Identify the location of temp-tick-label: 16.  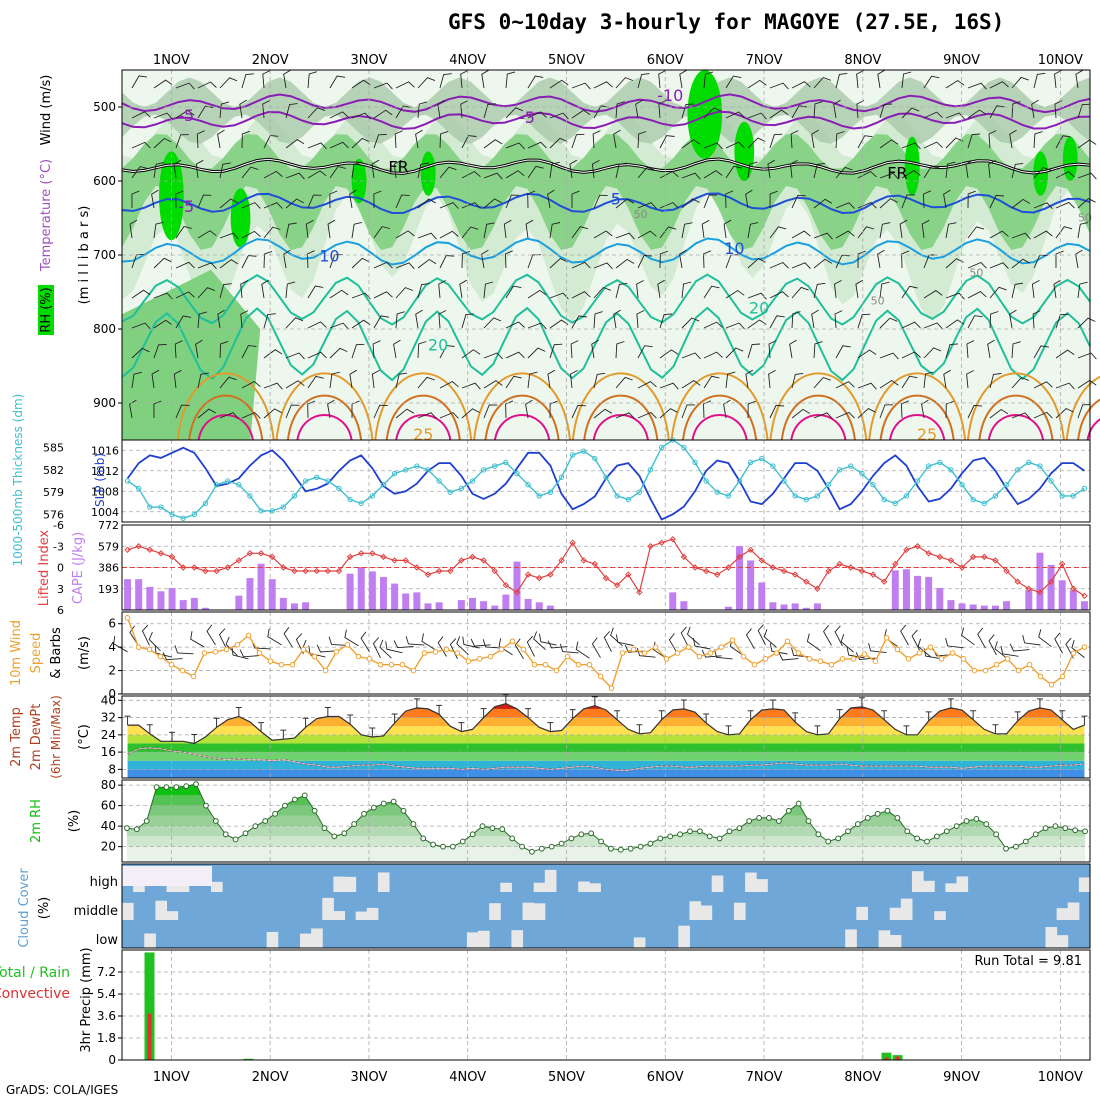
(108, 752).